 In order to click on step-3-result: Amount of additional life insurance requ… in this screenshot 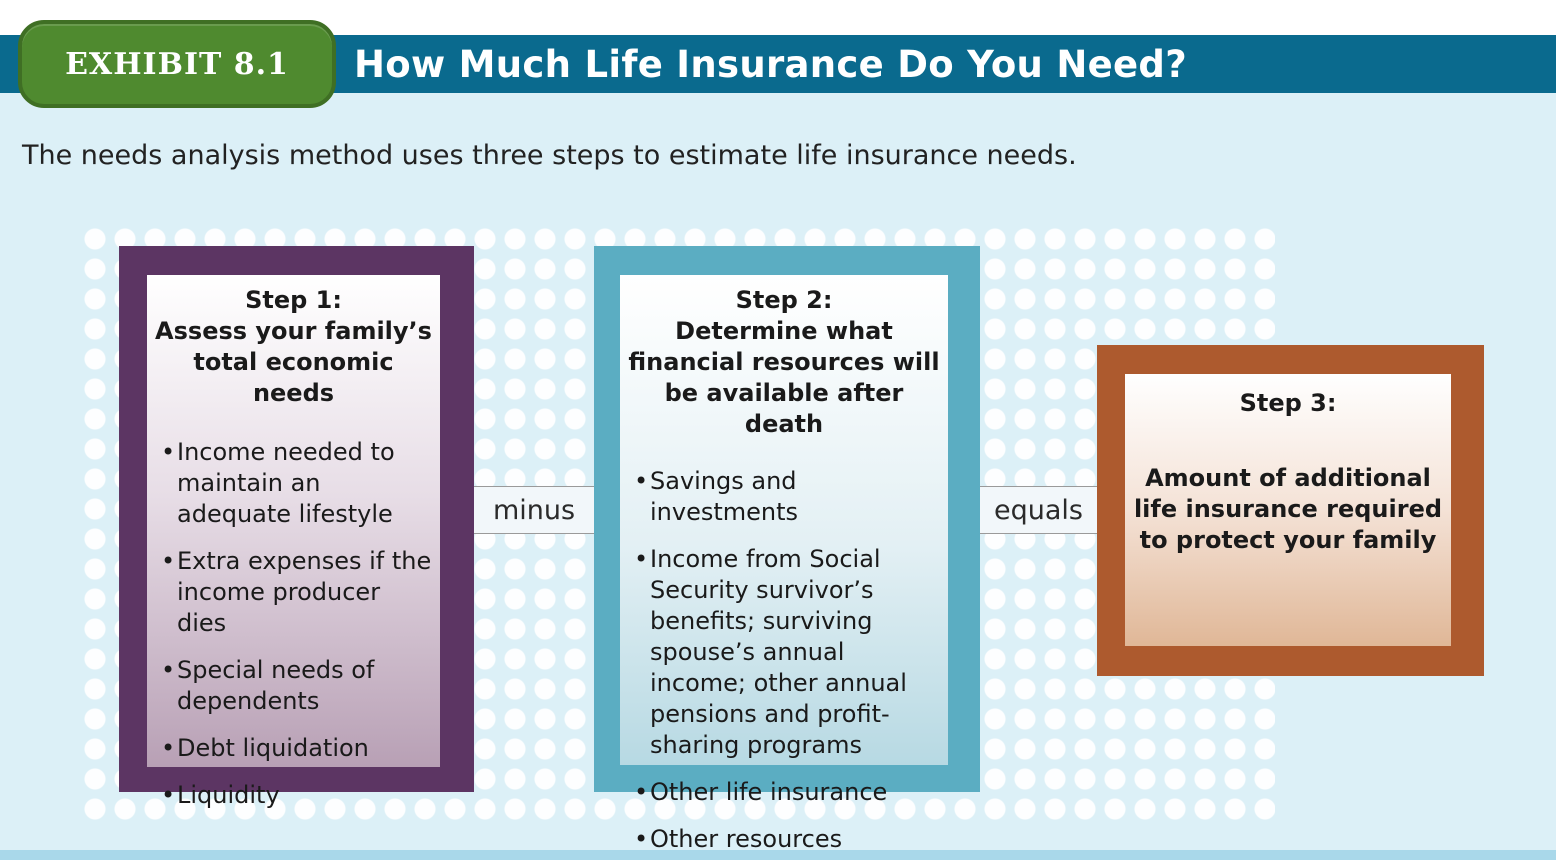, I will do `click(1288, 509)`.